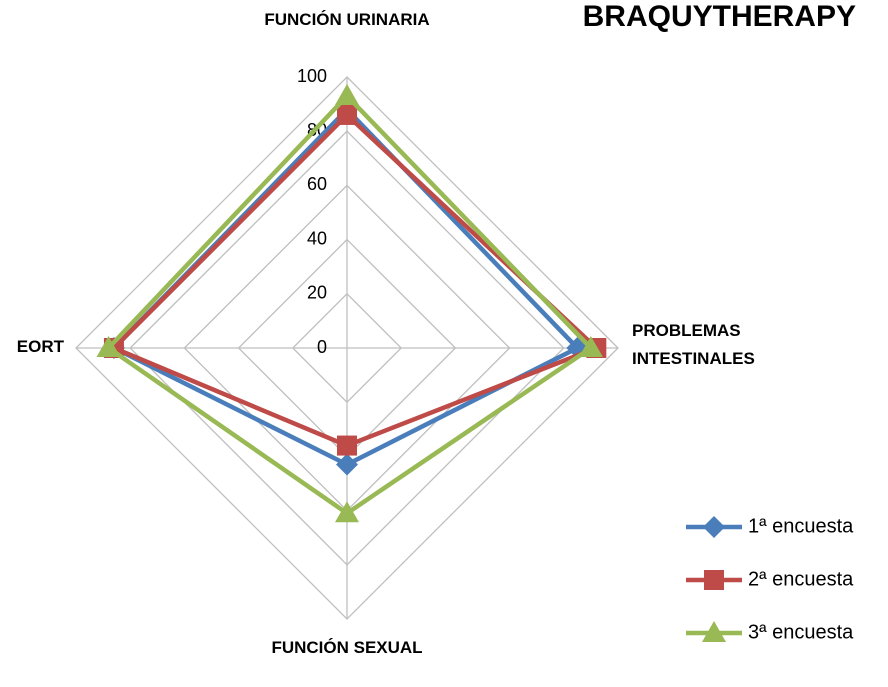  I want to click on category-label: EORT, so click(40, 346).